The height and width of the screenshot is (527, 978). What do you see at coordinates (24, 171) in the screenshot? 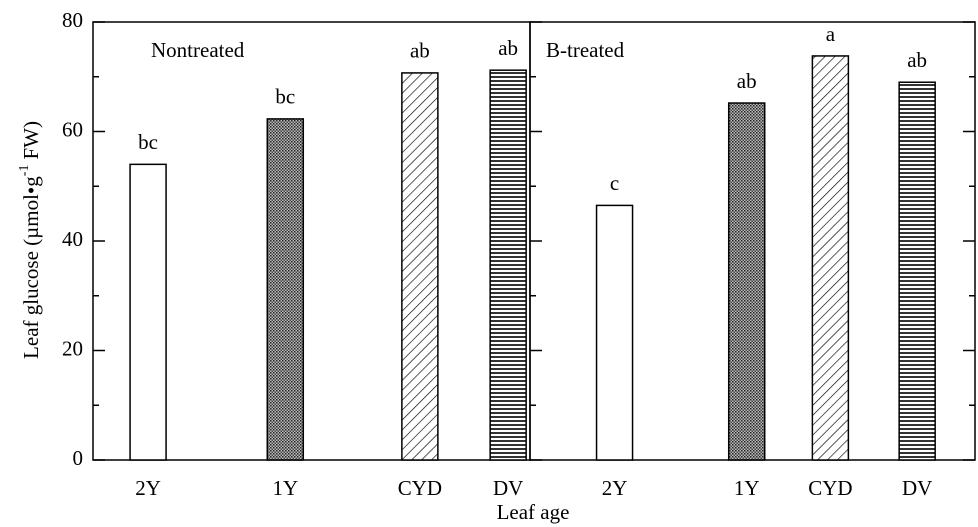
I see `y-label-sup: -1` at bounding box center [24, 171].